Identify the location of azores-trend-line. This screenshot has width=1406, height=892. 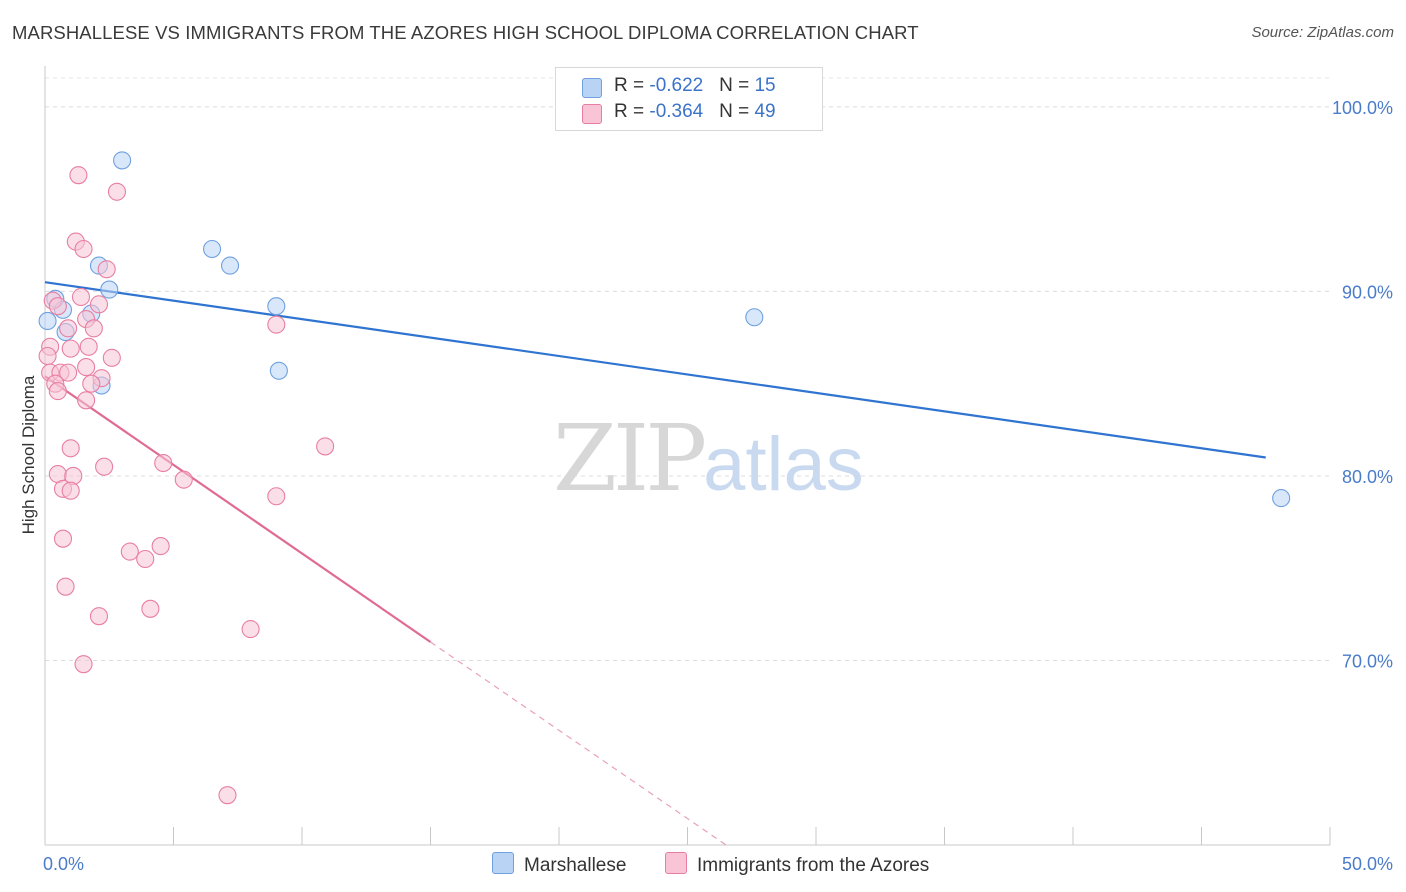
(238, 509).